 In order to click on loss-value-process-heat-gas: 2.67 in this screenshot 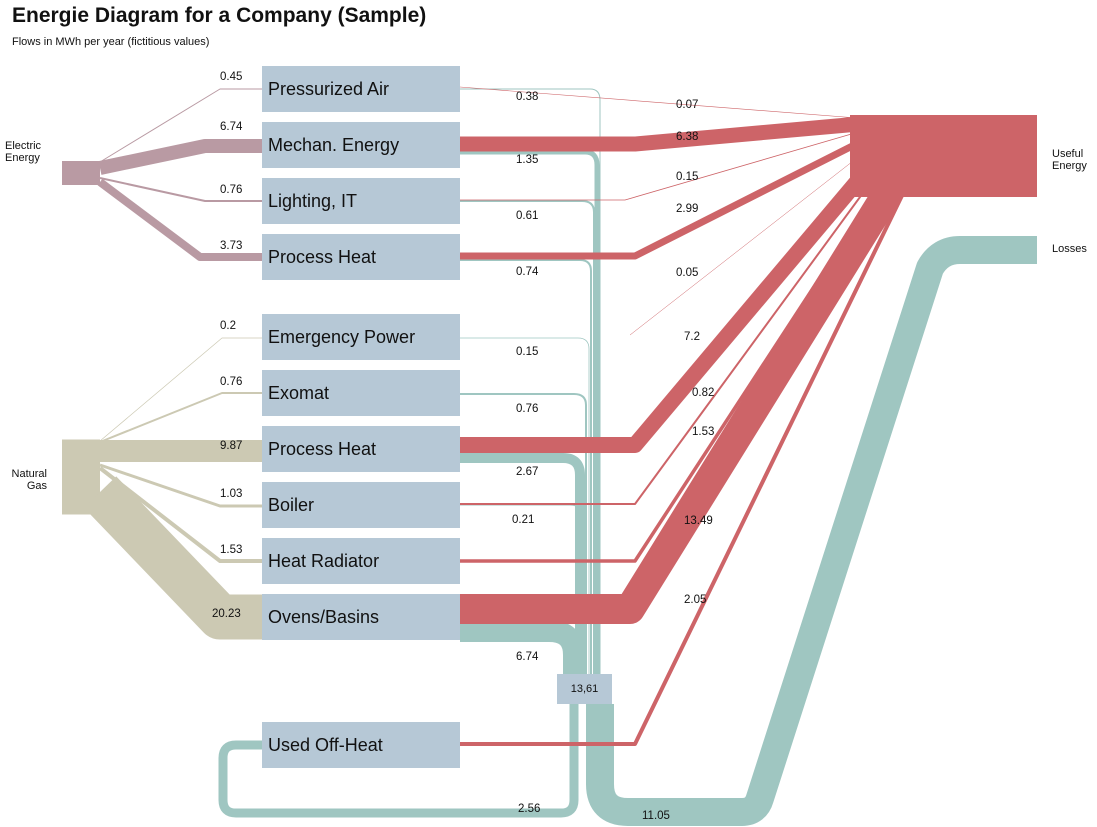, I will do `click(527, 472)`.